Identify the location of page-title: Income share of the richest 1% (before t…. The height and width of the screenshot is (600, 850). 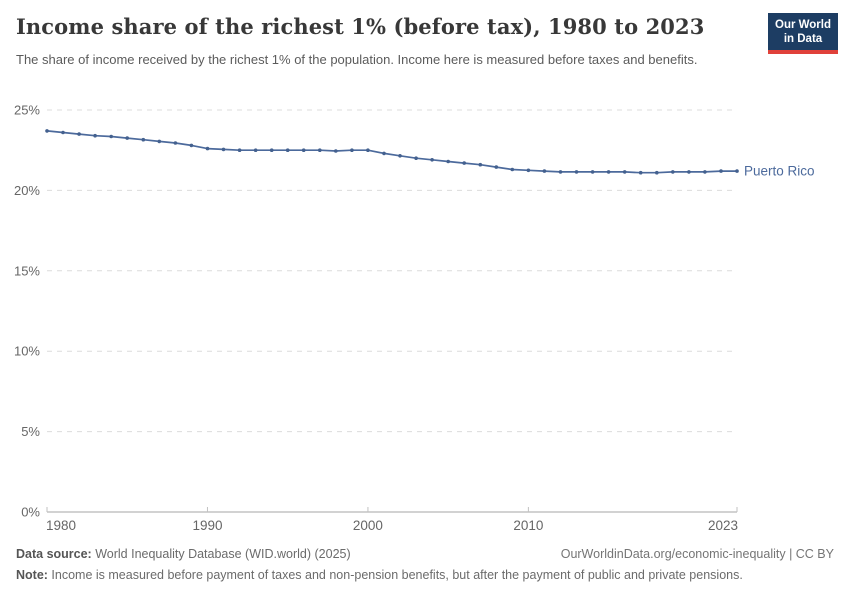
(360, 26).